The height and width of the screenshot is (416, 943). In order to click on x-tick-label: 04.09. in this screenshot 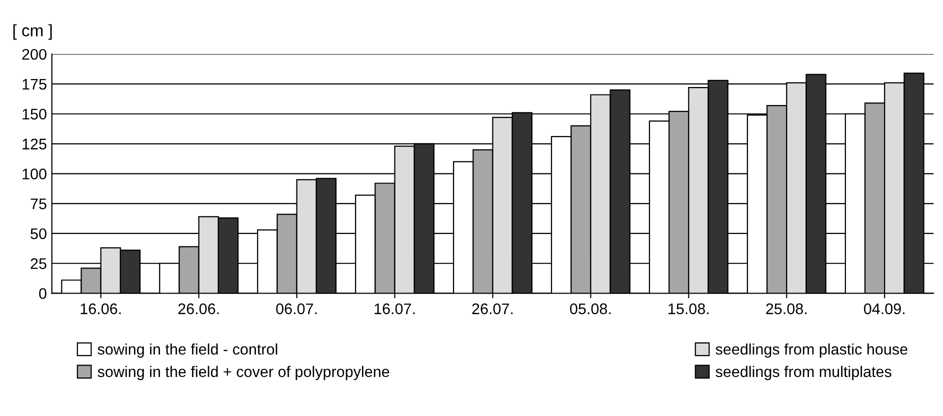, I will do `click(884, 308)`.